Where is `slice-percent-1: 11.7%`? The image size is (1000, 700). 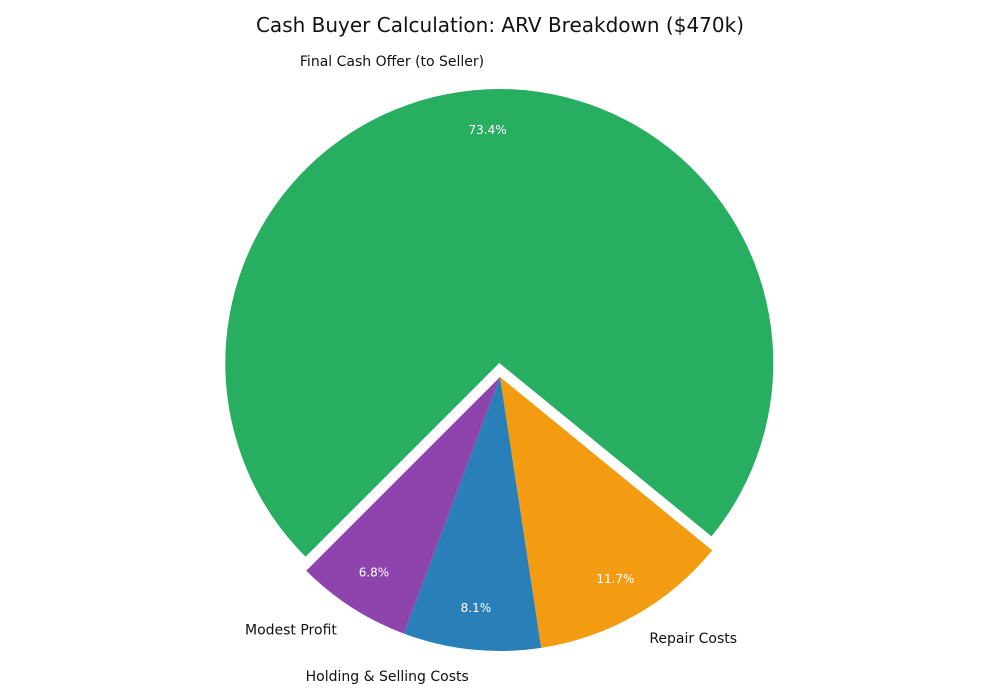
slice-percent-1: 11.7% is located at coordinates (615, 579).